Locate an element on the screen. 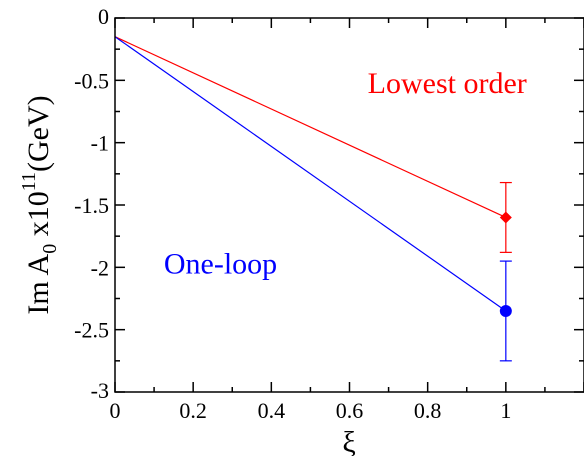  y-axis-label-middle: x10 is located at coordinates (38, 217).